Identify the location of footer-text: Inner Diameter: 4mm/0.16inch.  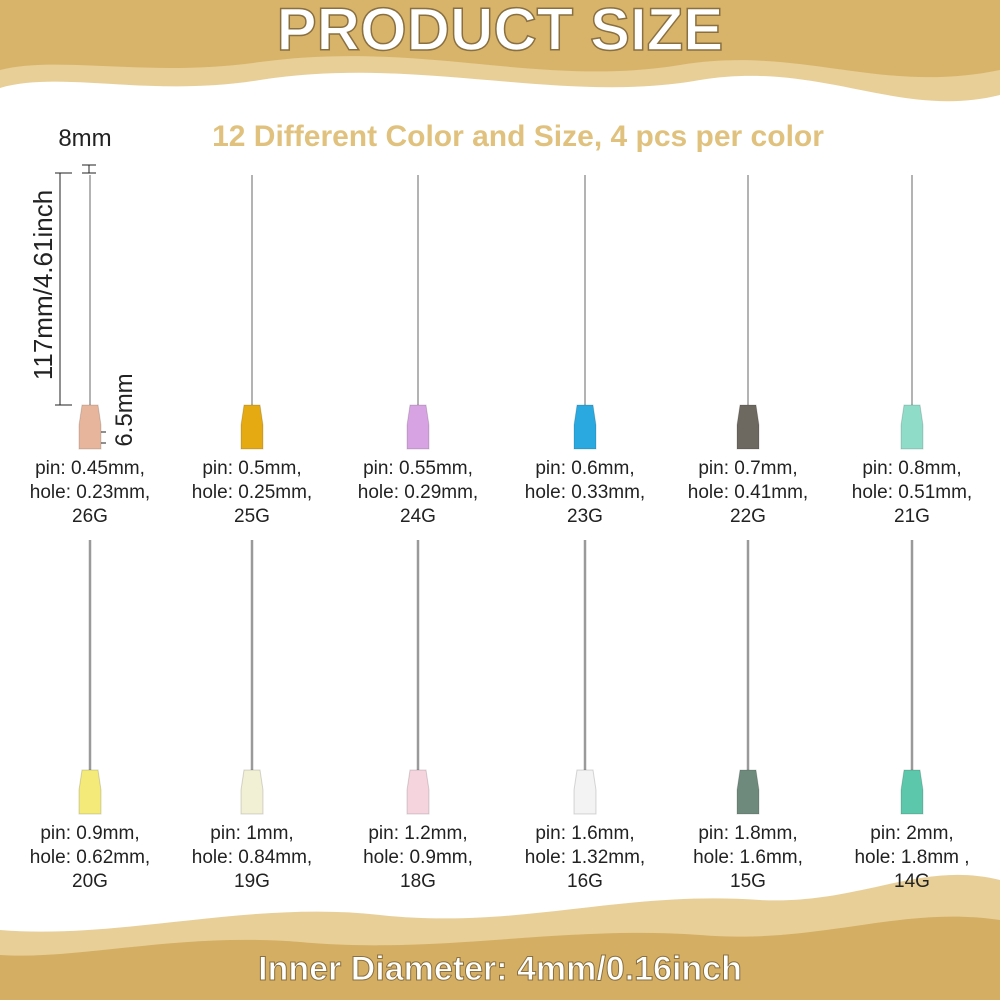
(500, 969).